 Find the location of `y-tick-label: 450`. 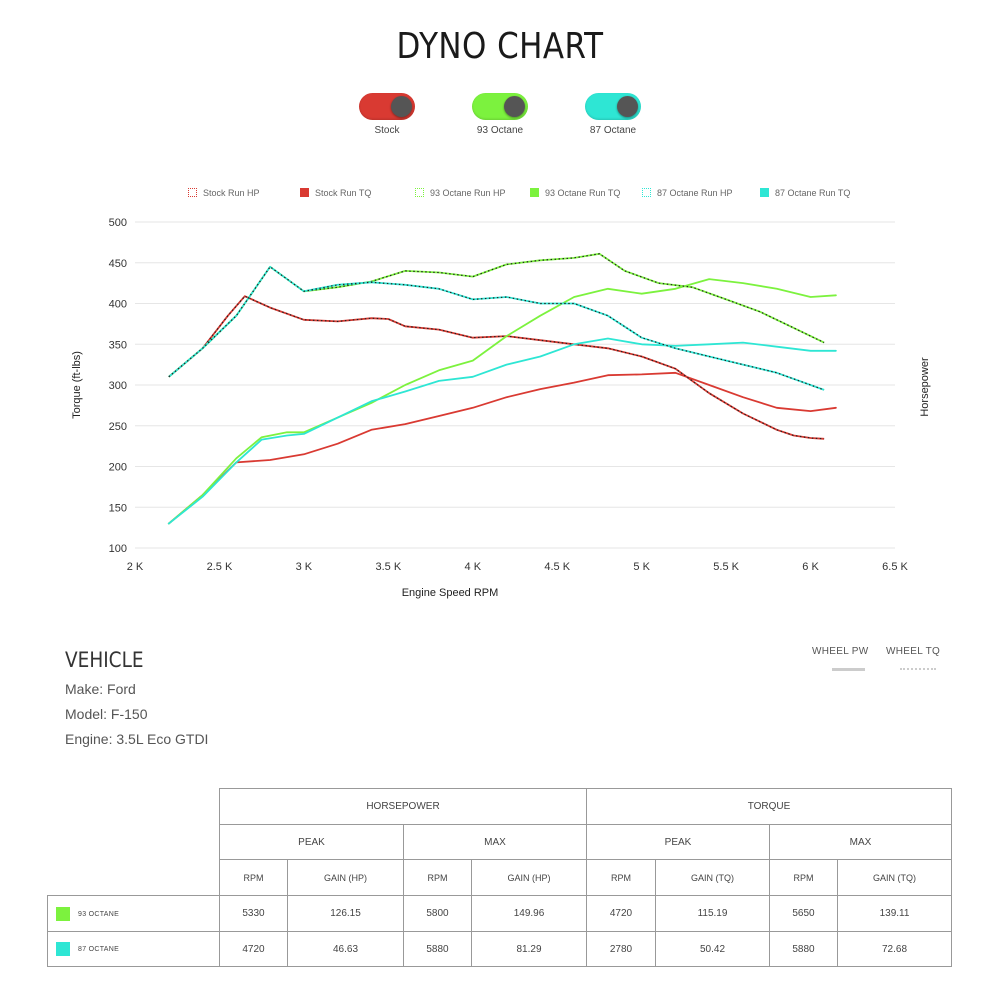

y-tick-label: 450 is located at coordinates (118, 264).